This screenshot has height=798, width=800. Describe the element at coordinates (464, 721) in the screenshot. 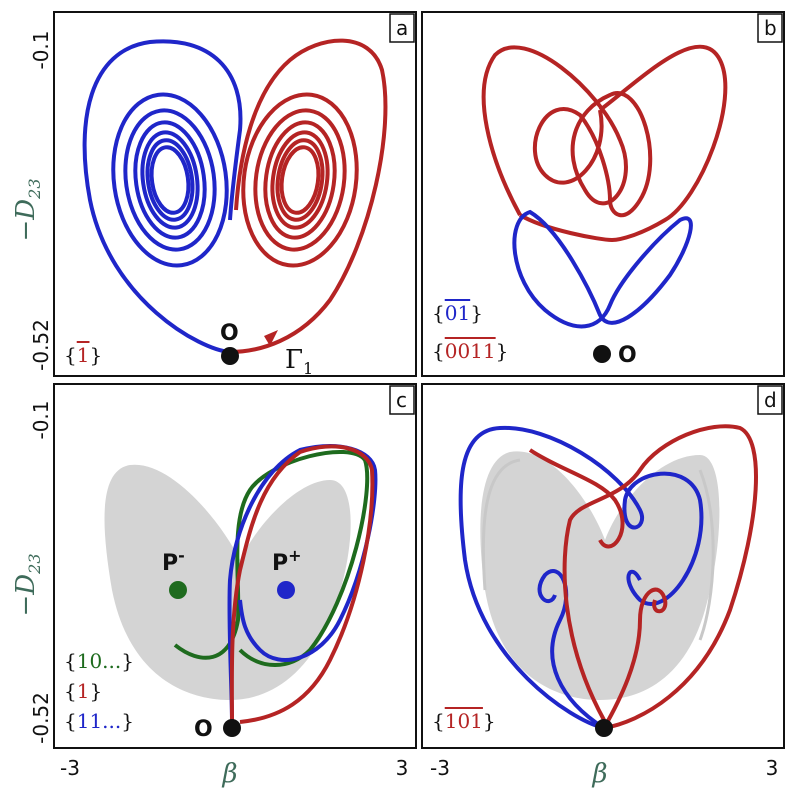

I see `panel-d-code-label: {101}` at that location.